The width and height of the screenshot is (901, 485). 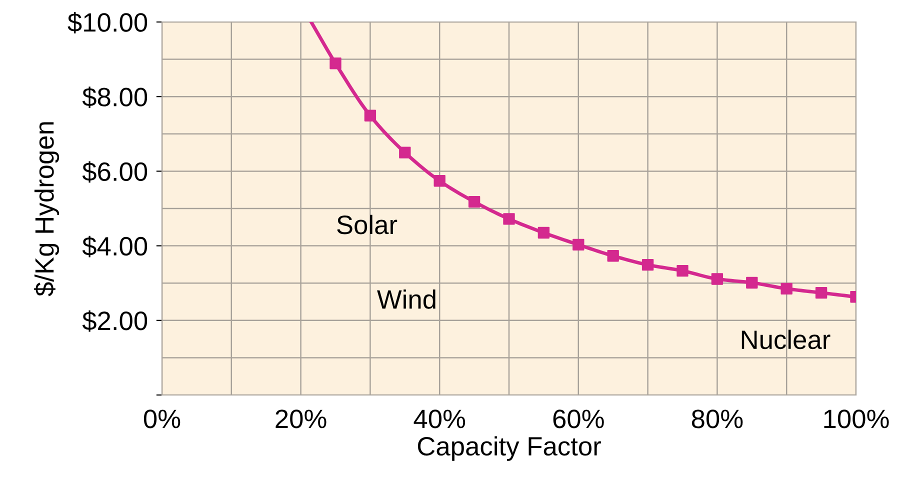 I want to click on x-axis-title: Capacity Factor, so click(x=509, y=448).